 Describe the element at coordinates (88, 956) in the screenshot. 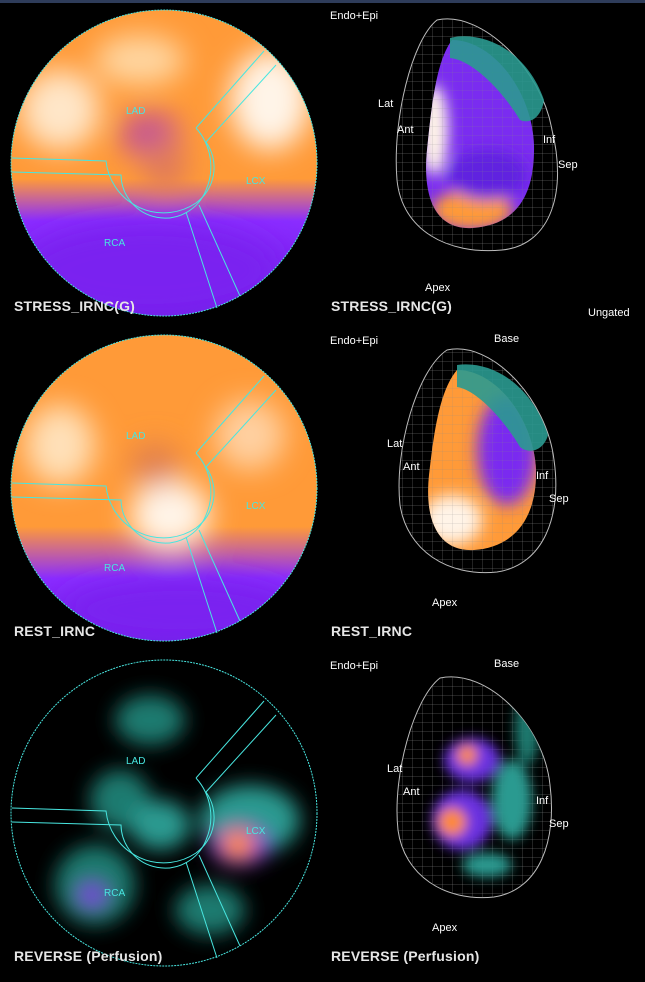

I see `polar-map-caption: REVERSE (Perfusion)` at that location.